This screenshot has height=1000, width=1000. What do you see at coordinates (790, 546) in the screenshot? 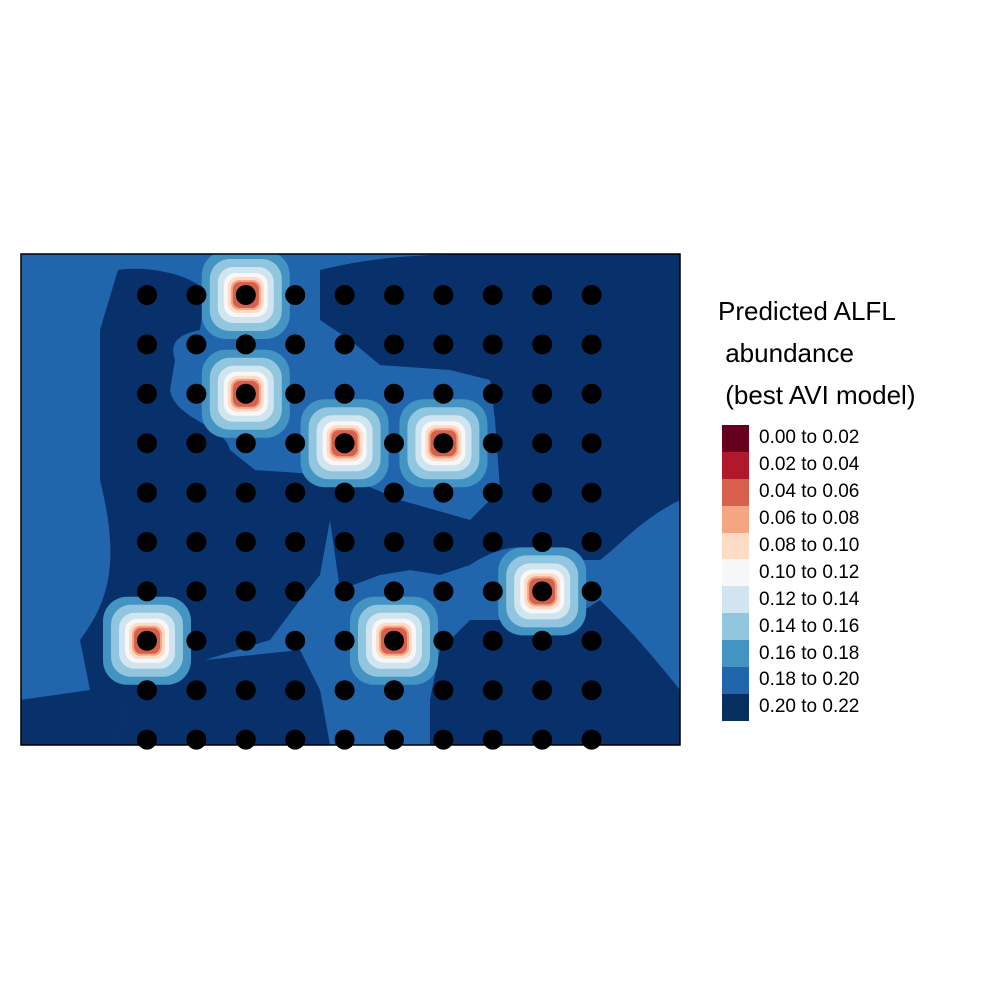
I see `legend-item: 0.08 to 0.10` at bounding box center [790, 546].